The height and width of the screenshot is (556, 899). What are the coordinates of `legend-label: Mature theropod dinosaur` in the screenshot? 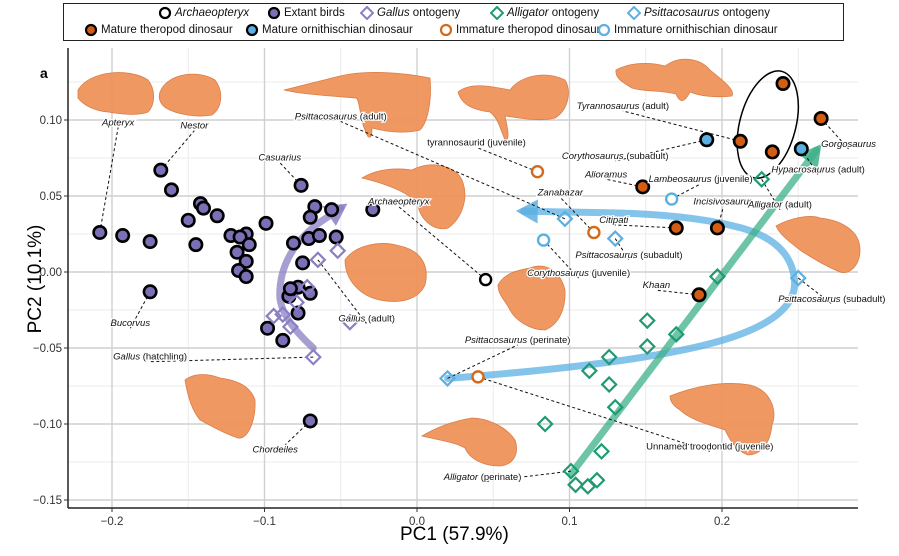 It's located at (167, 30).